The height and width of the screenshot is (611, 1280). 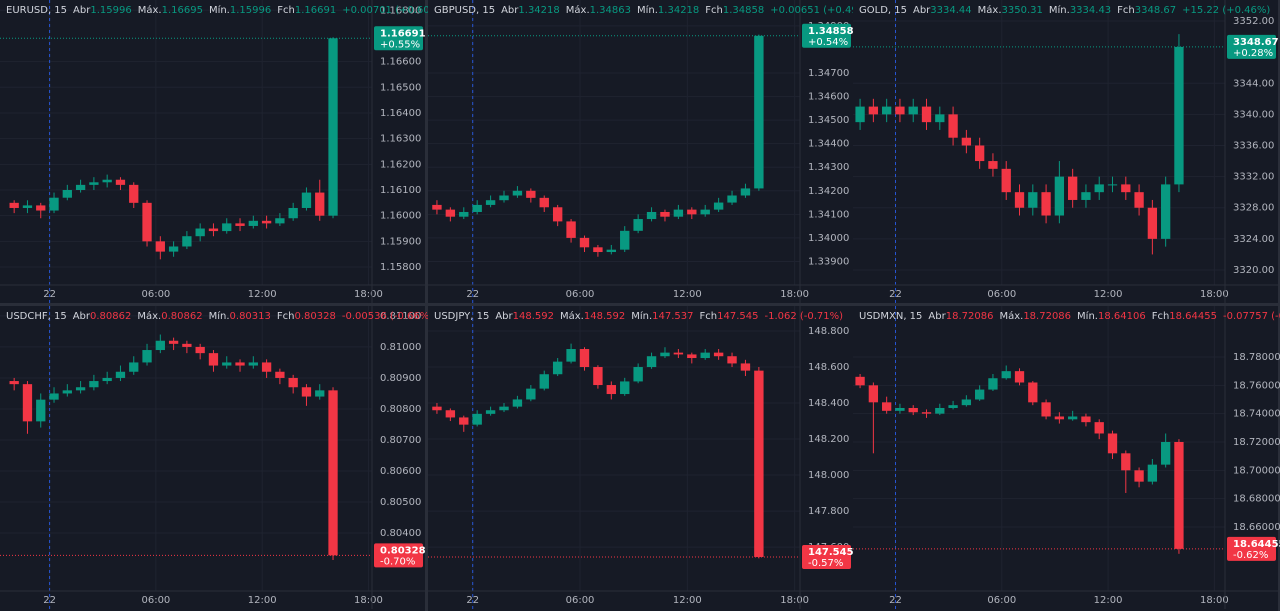 I want to click on field-label: Máx., so click(x=572, y=316).